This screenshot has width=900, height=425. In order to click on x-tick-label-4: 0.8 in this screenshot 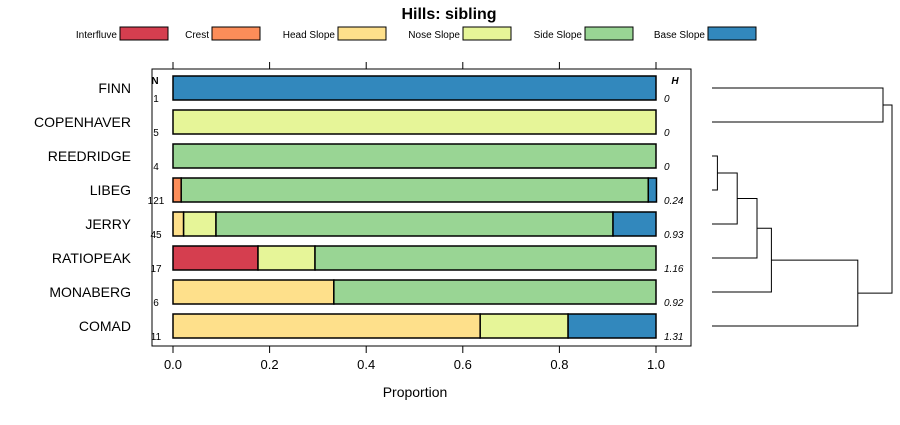, I will do `click(559, 364)`.